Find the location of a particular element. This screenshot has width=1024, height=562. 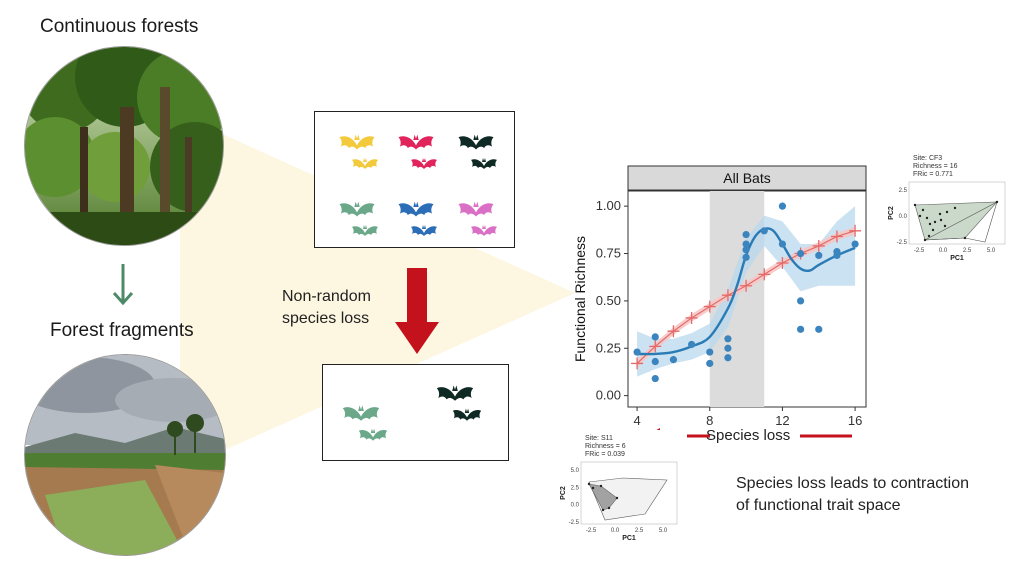

bat-community-box-reduced is located at coordinates (415, 412).